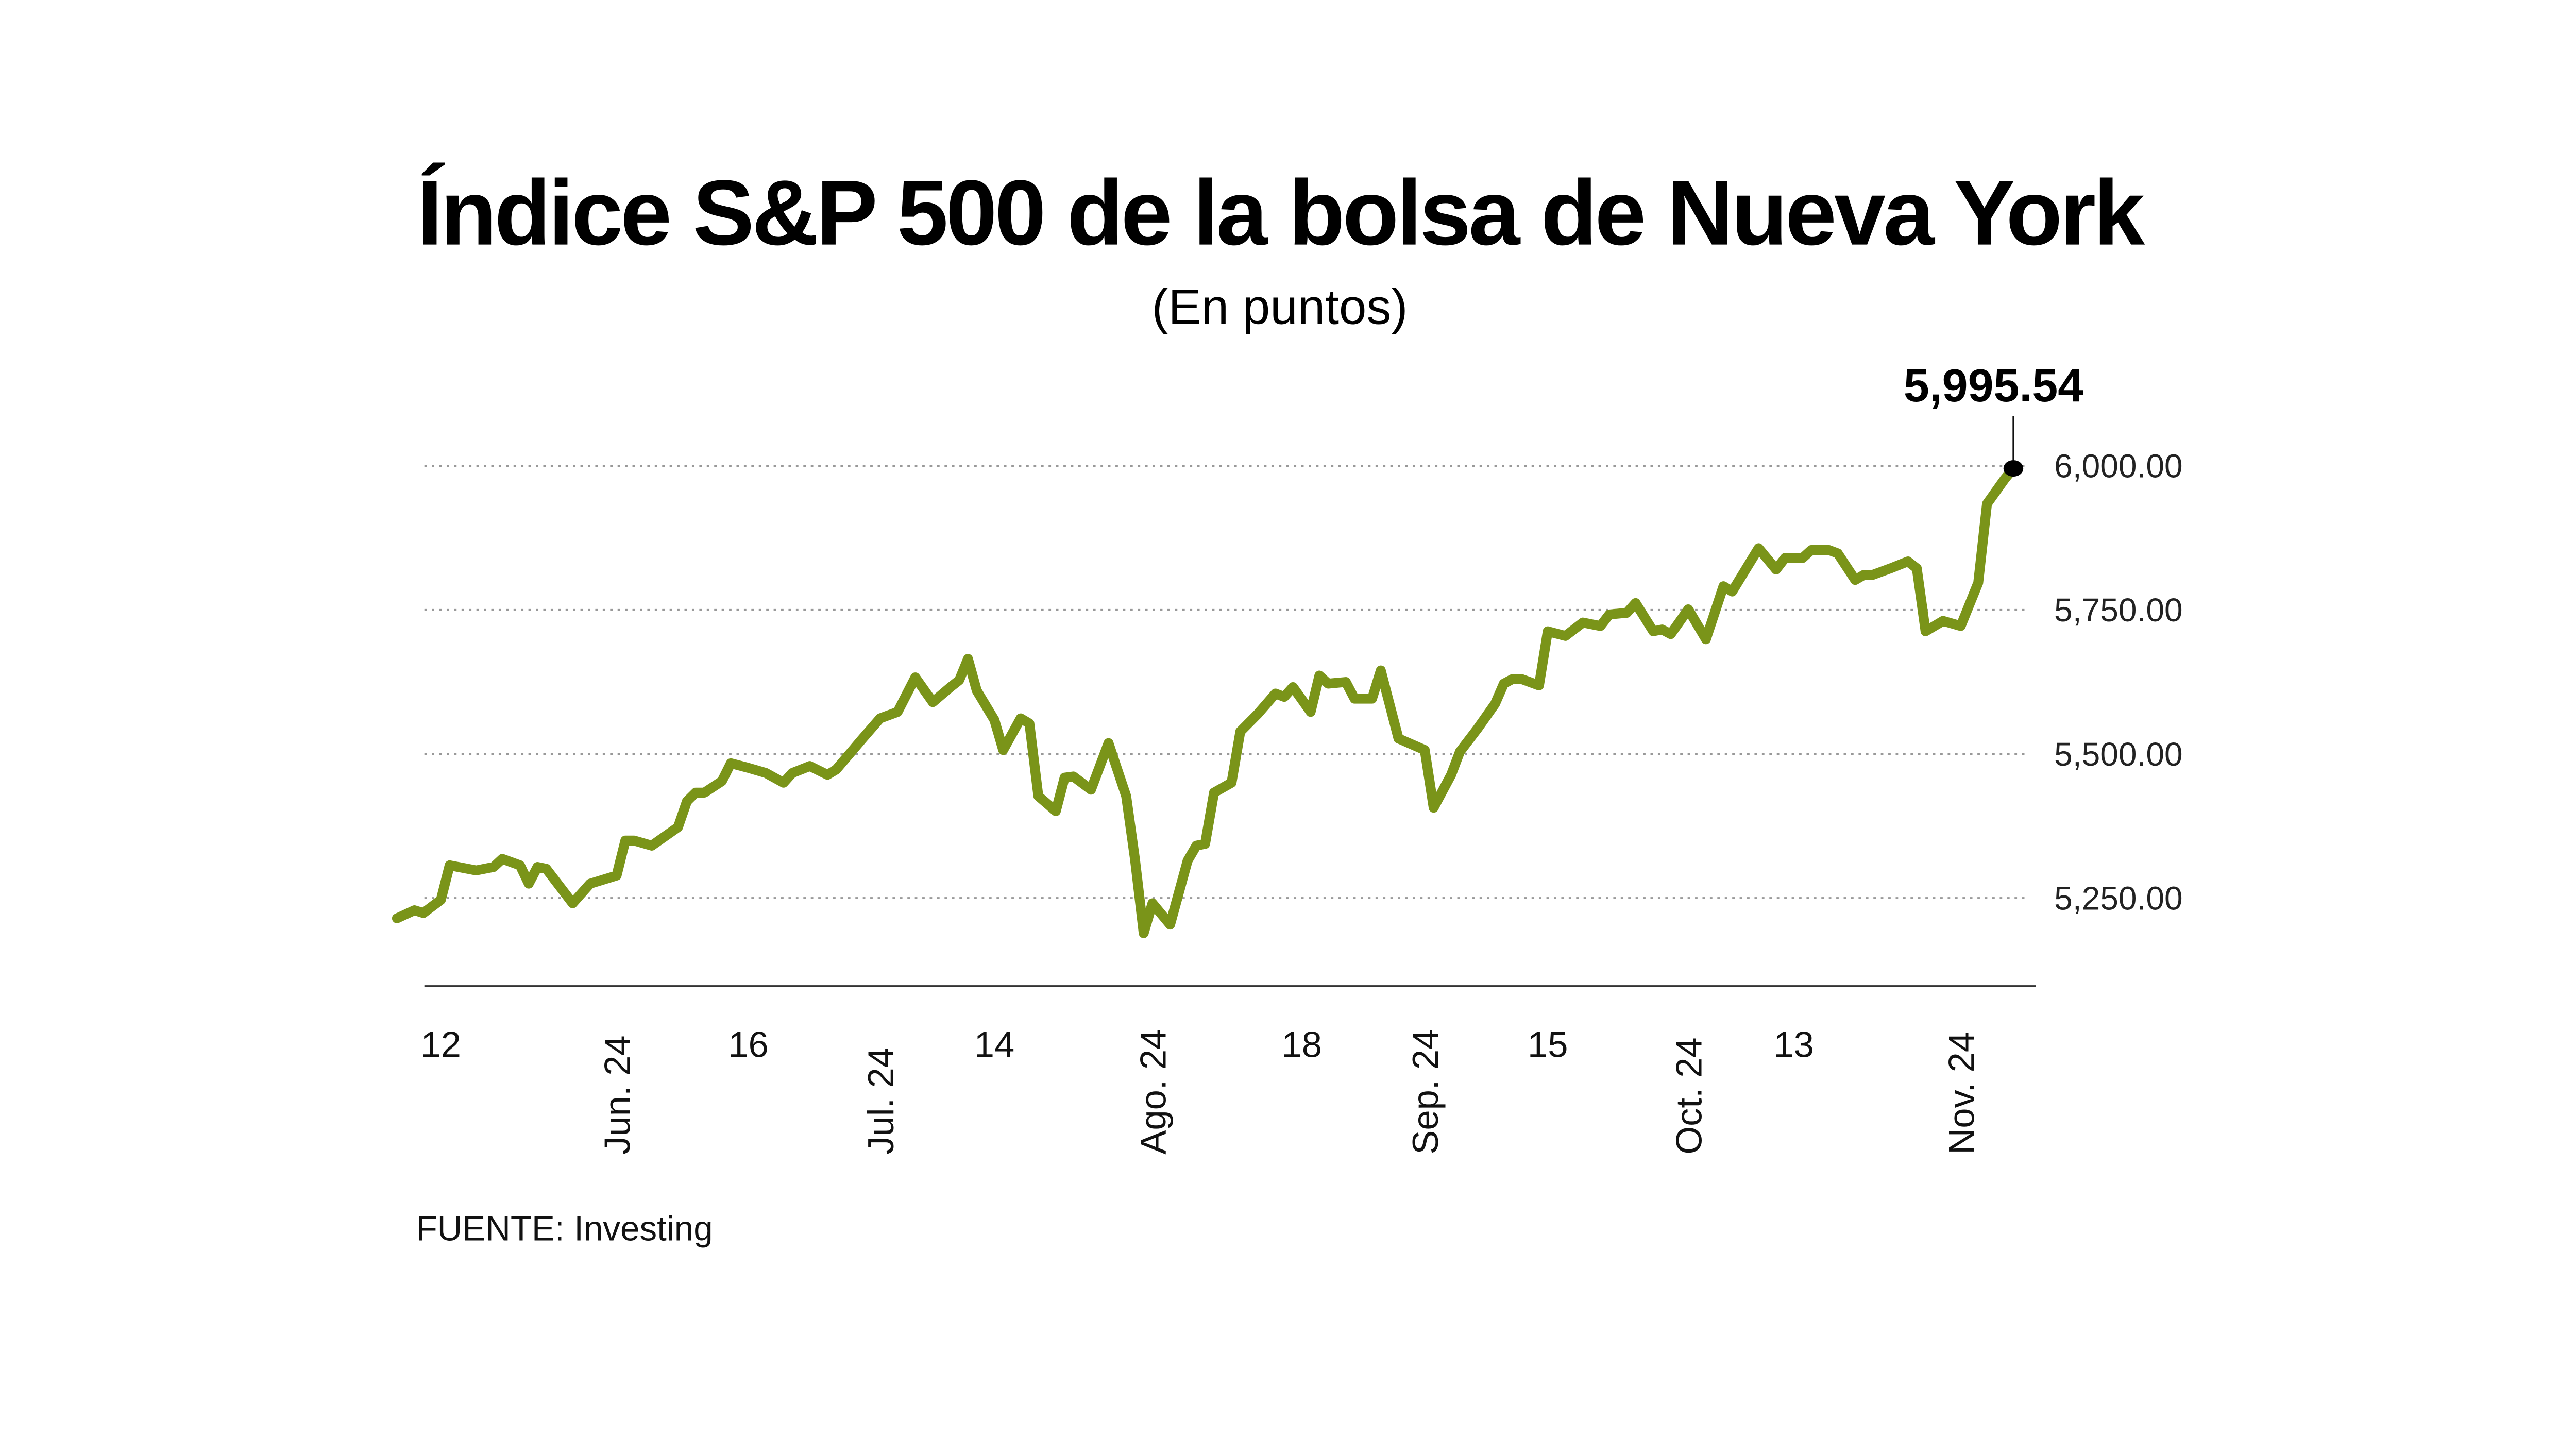  I want to click on x-tick-label-day: 13, so click(1793, 1044).